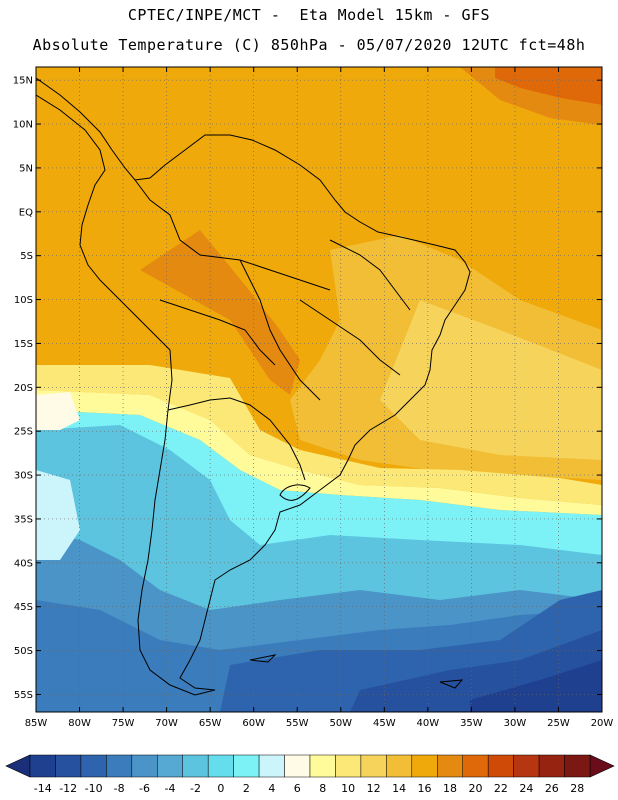 The width and height of the screenshot is (618, 800). I want to click on lat-label: 45S, so click(23, 607).